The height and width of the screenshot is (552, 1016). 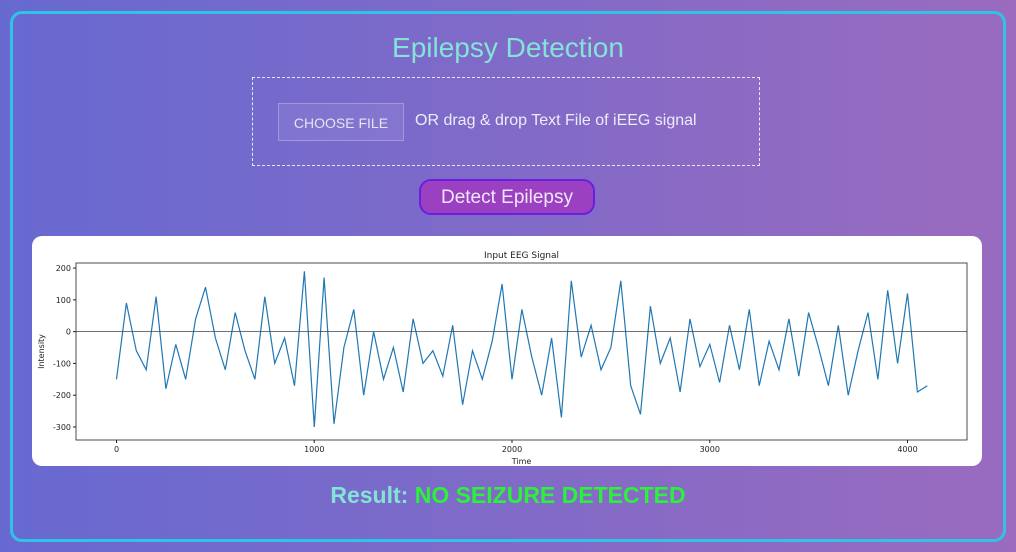 What do you see at coordinates (341, 122) in the screenshot?
I see `choose-file-button: CHOOSE FILE` at bounding box center [341, 122].